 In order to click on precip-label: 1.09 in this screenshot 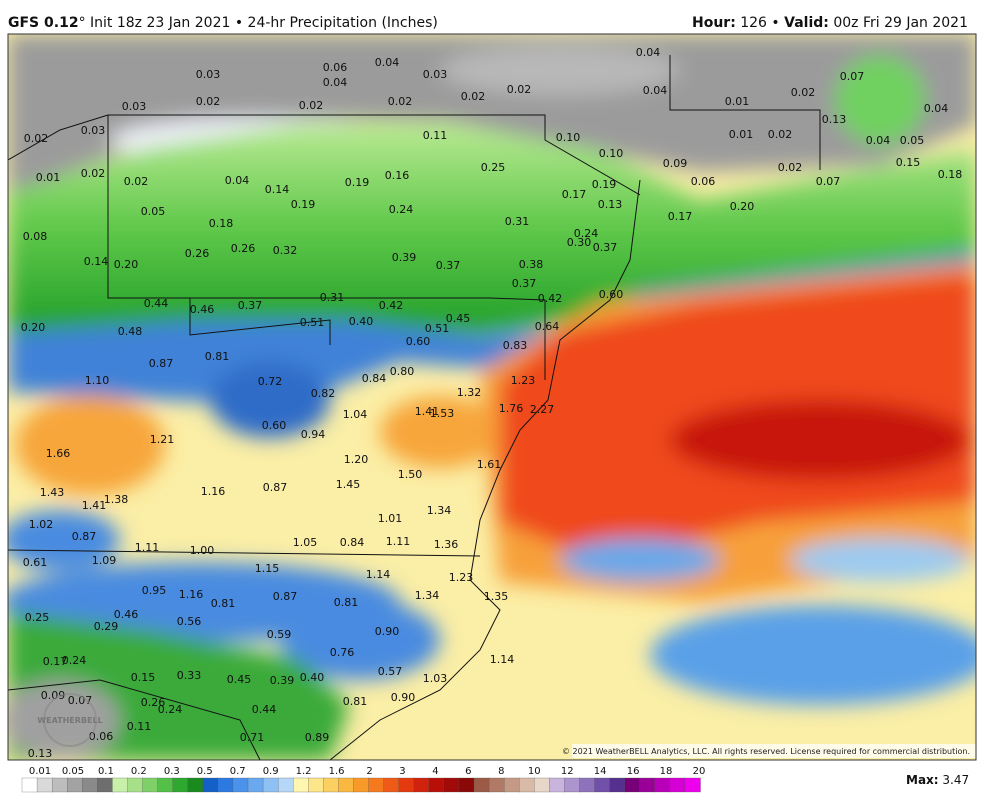, I will do `click(104, 560)`.